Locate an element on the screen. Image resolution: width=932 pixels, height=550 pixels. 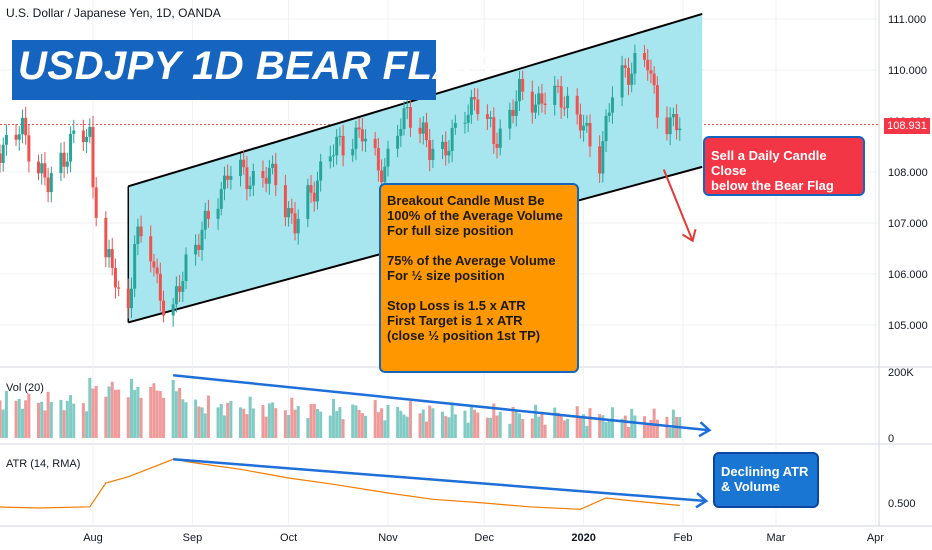
atr-note-line: Declining ATR is located at coordinates (765, 471).